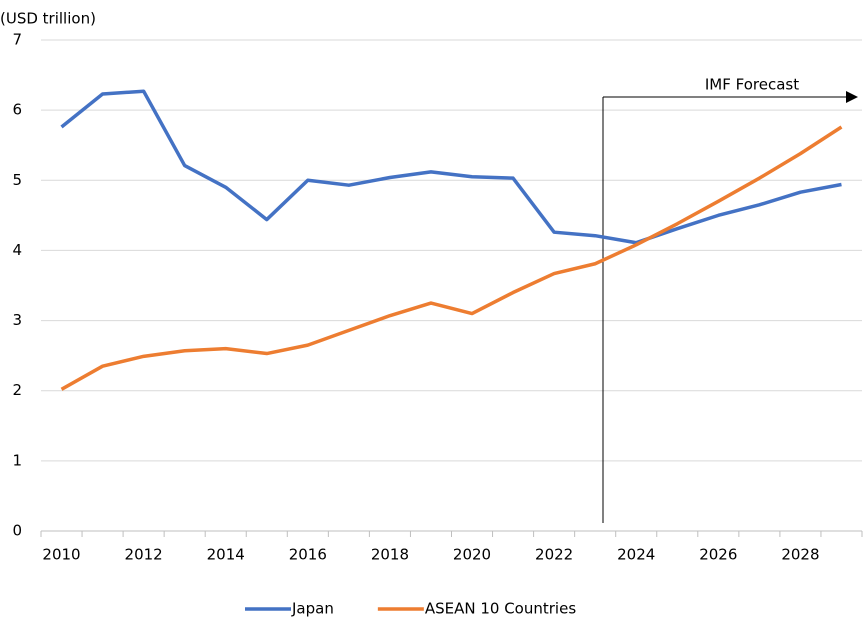 The image size is (863, 622). What do you see at coordinates (17, 320) in the screenshot?
I see `y-tick-label: 3` at bounding box center [17, 320].